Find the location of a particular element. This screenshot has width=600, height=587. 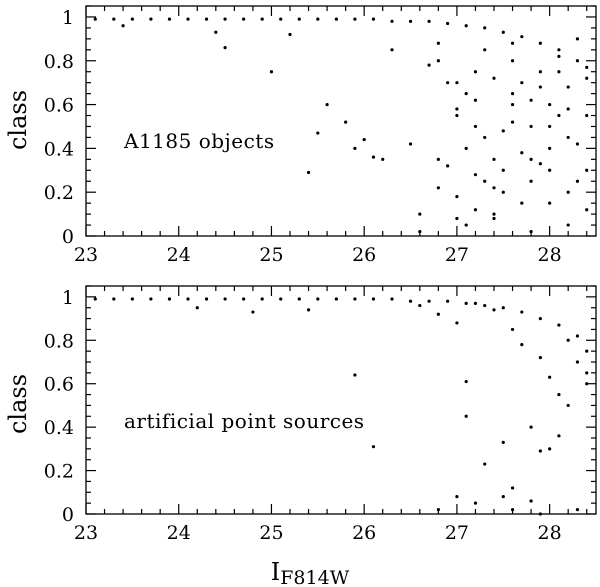

bottom-annotation: artificial point sources is located at coordinates (244, 421).